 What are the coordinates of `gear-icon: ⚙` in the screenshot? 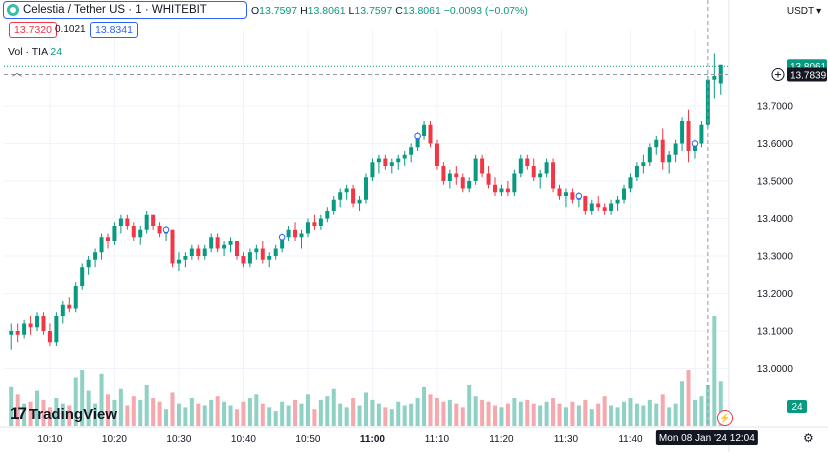 It's located at (808, 438).